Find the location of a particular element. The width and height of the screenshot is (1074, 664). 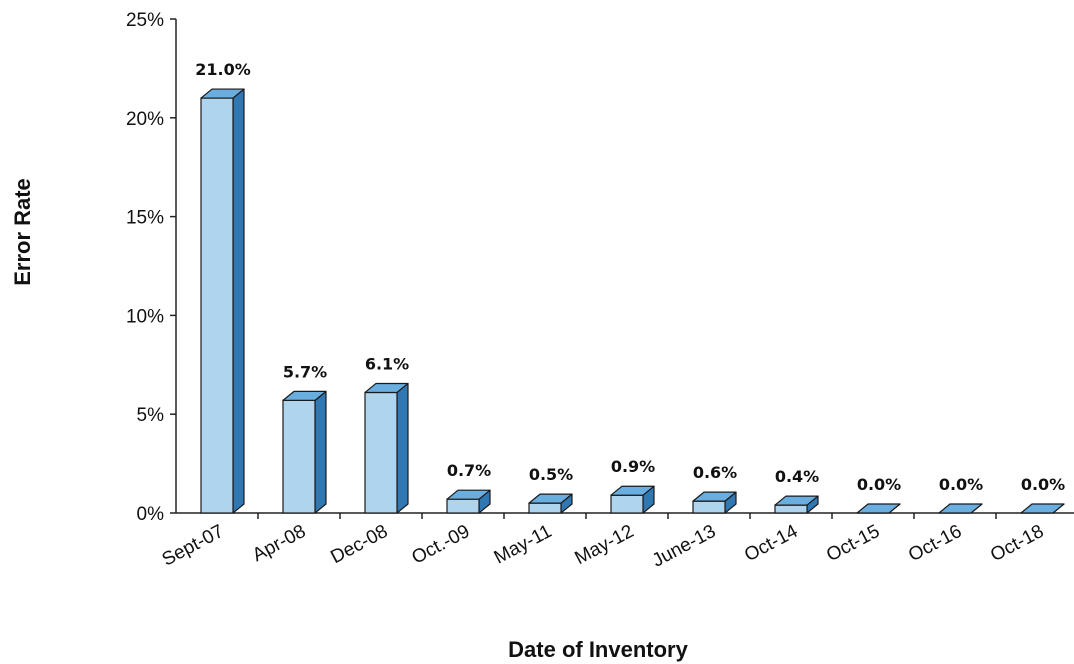

y-axis: 0% 5% 10% 15% 20% 25% is located at coordinates (151, 267).